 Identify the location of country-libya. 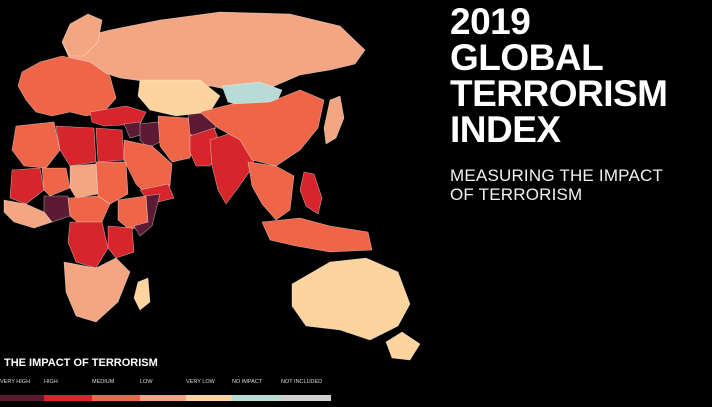
(76, 146).